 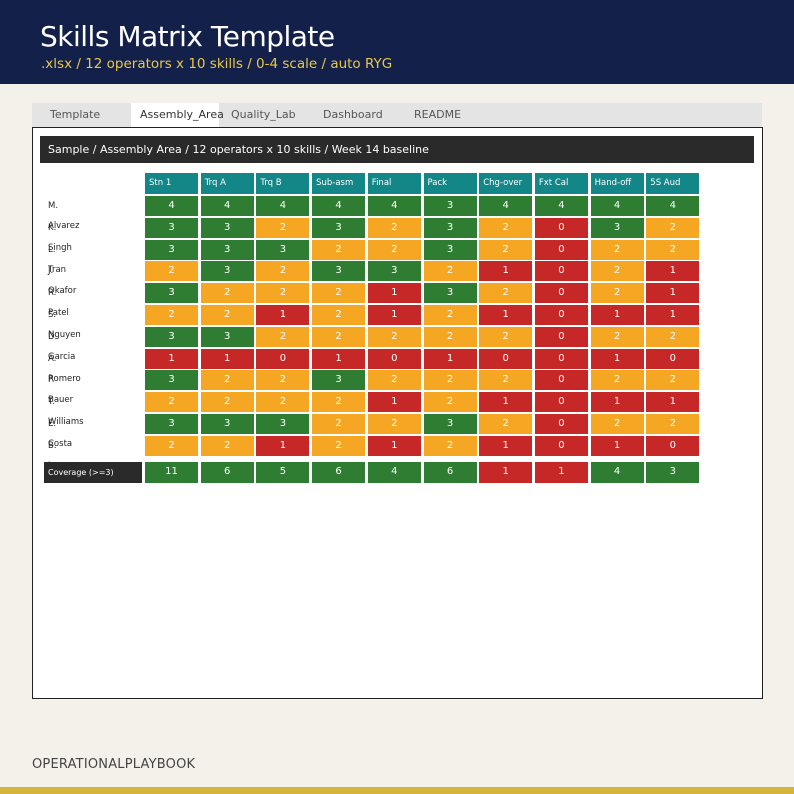 I want to click on skill-header: Chg-over, so click(x=506, y=183).